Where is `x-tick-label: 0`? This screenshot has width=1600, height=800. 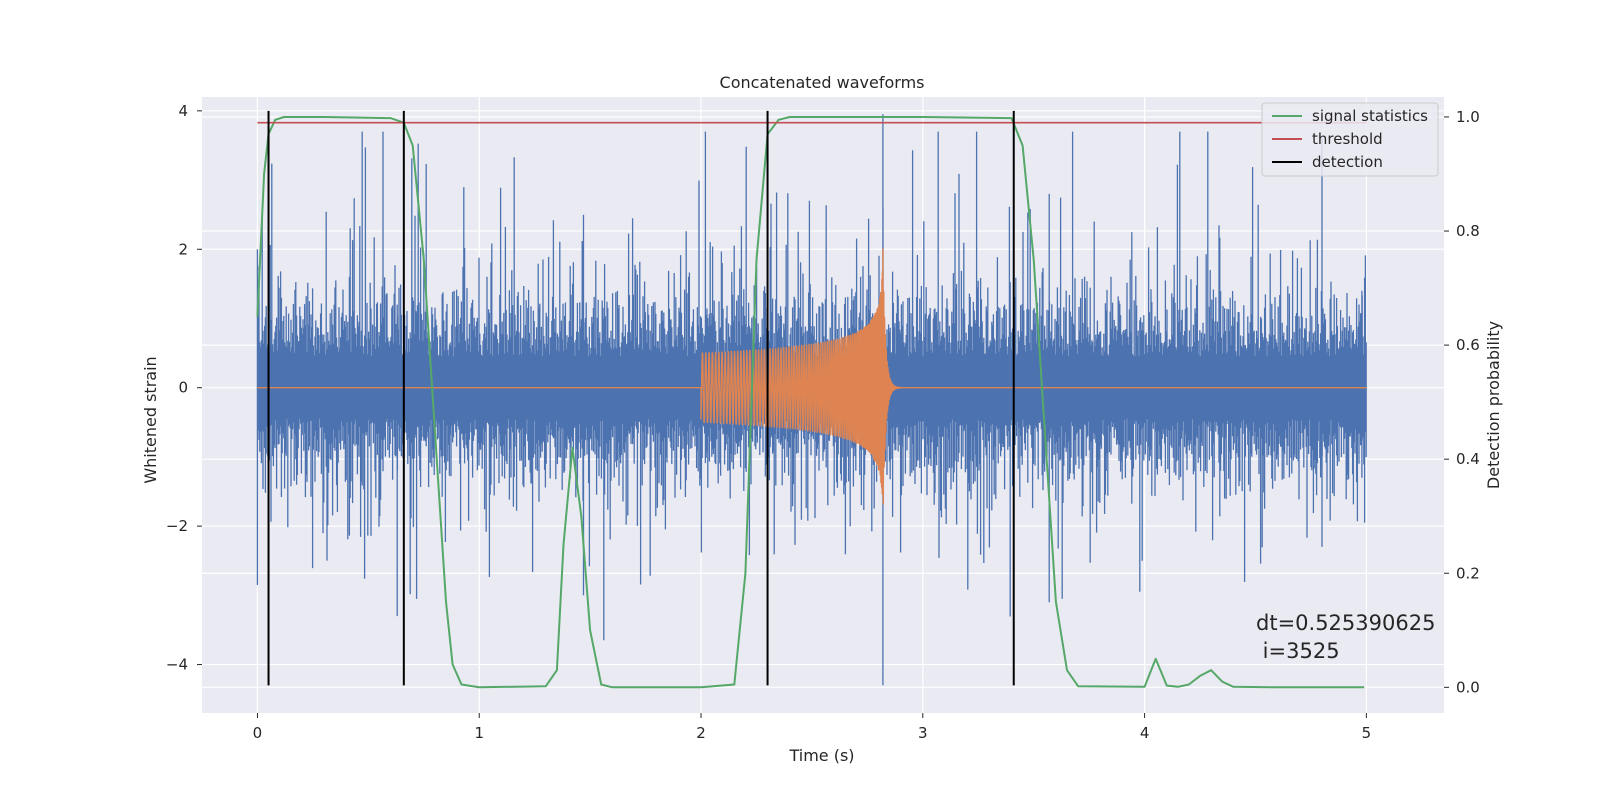
x-tick-label: 0 is located at coordinates (258, 733).